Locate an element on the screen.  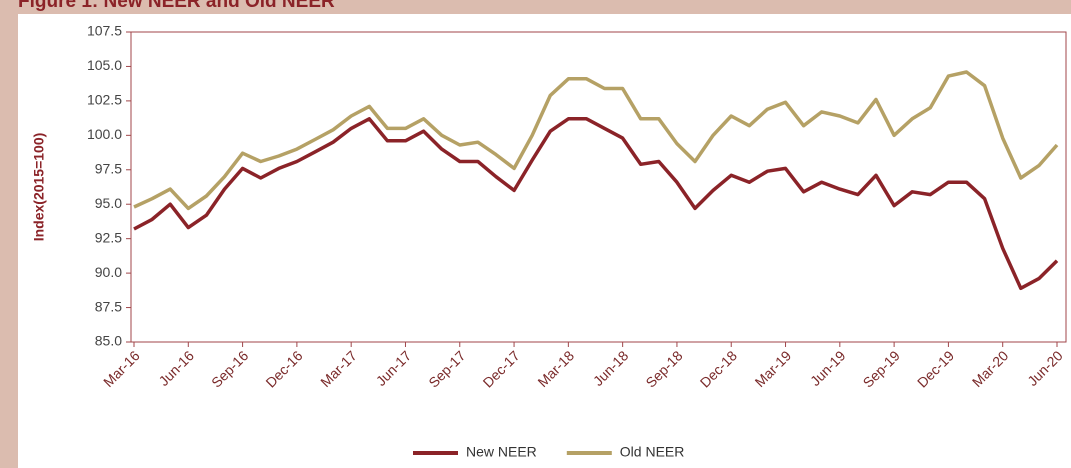
y-tick-label: 87.5 is located at coordinates (108, 306).